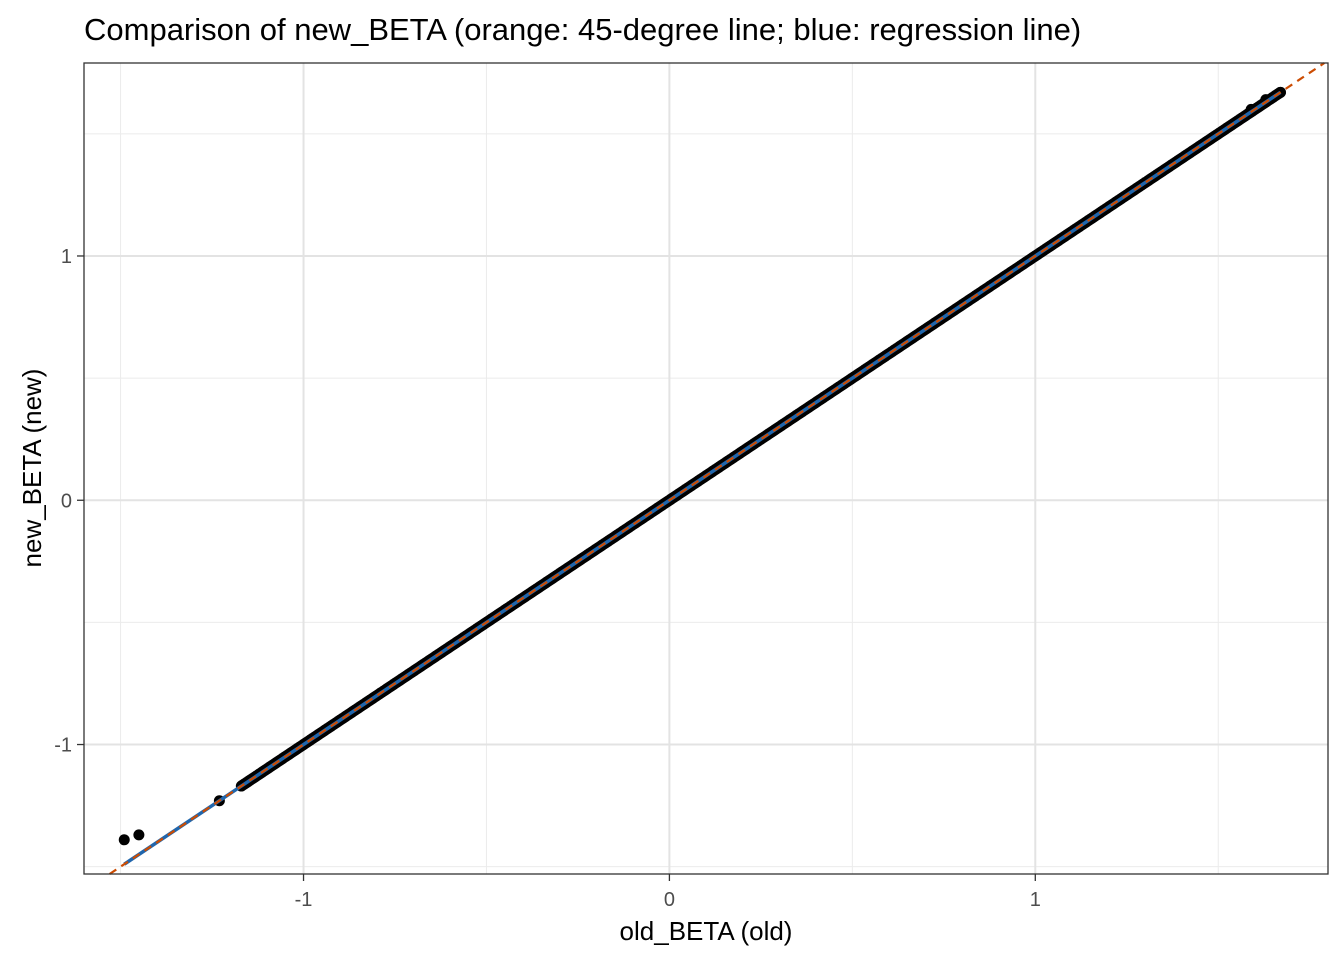 This screenshot has height=960, width=1344. Describe the element at coordinates (66, 501) in the screenshot. I see `y-tick-label: 0` at that location.